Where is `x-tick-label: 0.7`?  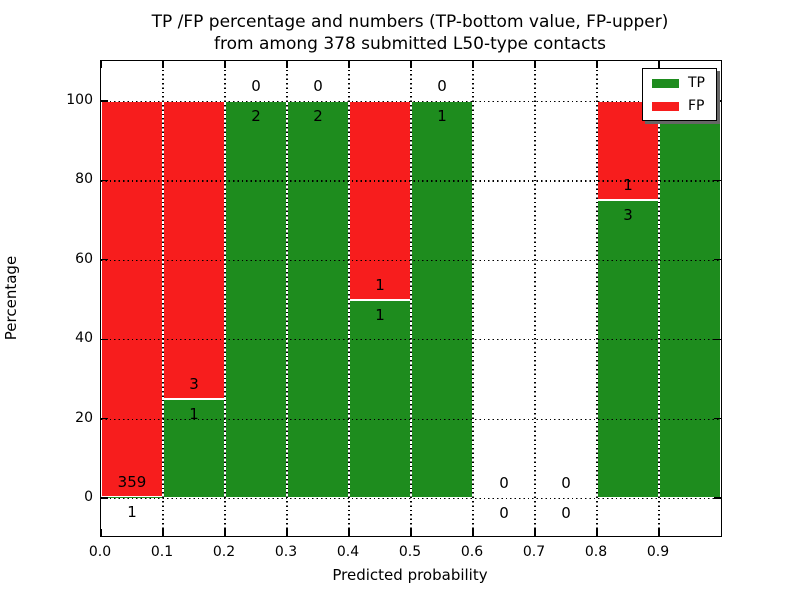
x-tick-label: 0.7 is located at coordinates (534, 552).